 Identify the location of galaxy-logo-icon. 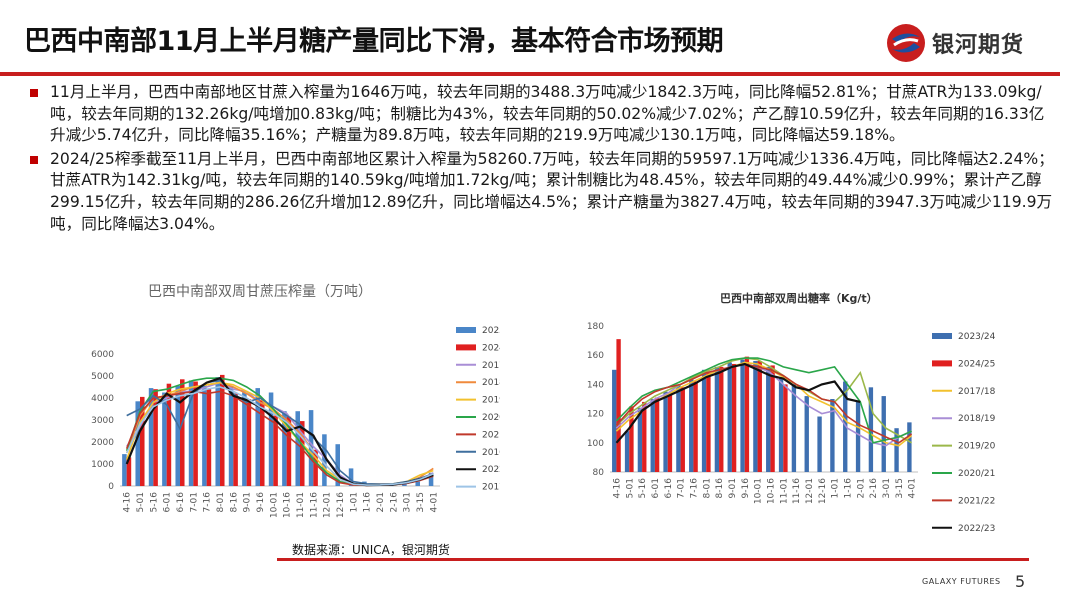
(906, 43).